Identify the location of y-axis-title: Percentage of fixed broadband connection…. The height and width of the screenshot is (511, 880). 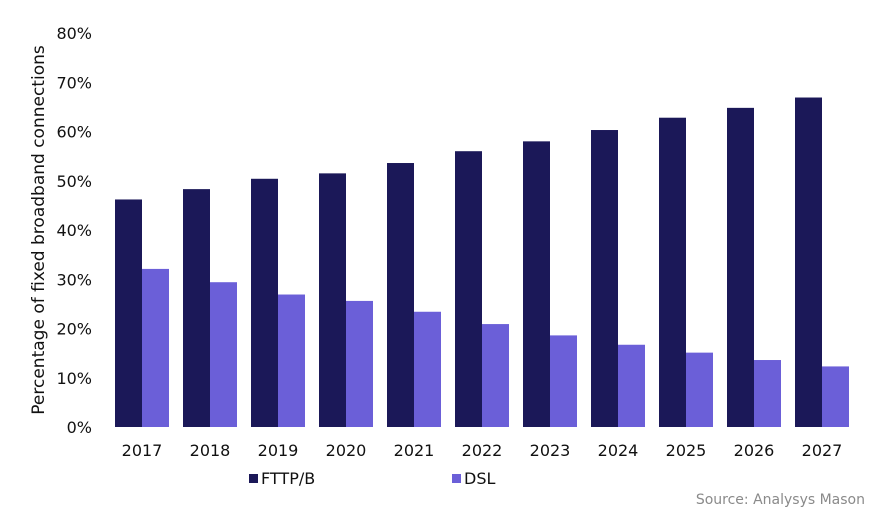
(39, 230).